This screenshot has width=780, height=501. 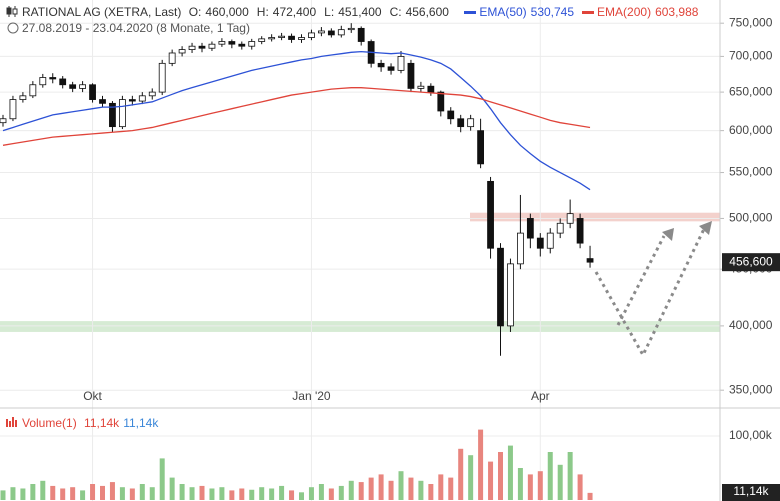 What do you see at coordinates (751, 435) in the screenshot?
I see `y-tick-label: 100,00k` at bounding box center [751, 435].